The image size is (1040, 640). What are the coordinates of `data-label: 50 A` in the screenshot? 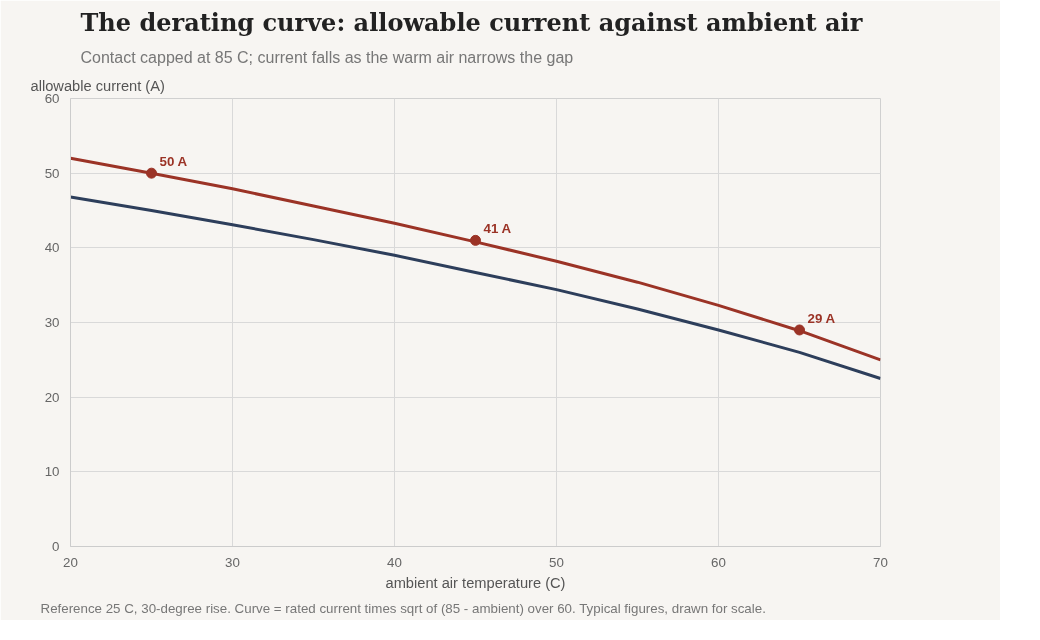 It's located at (173, 162).